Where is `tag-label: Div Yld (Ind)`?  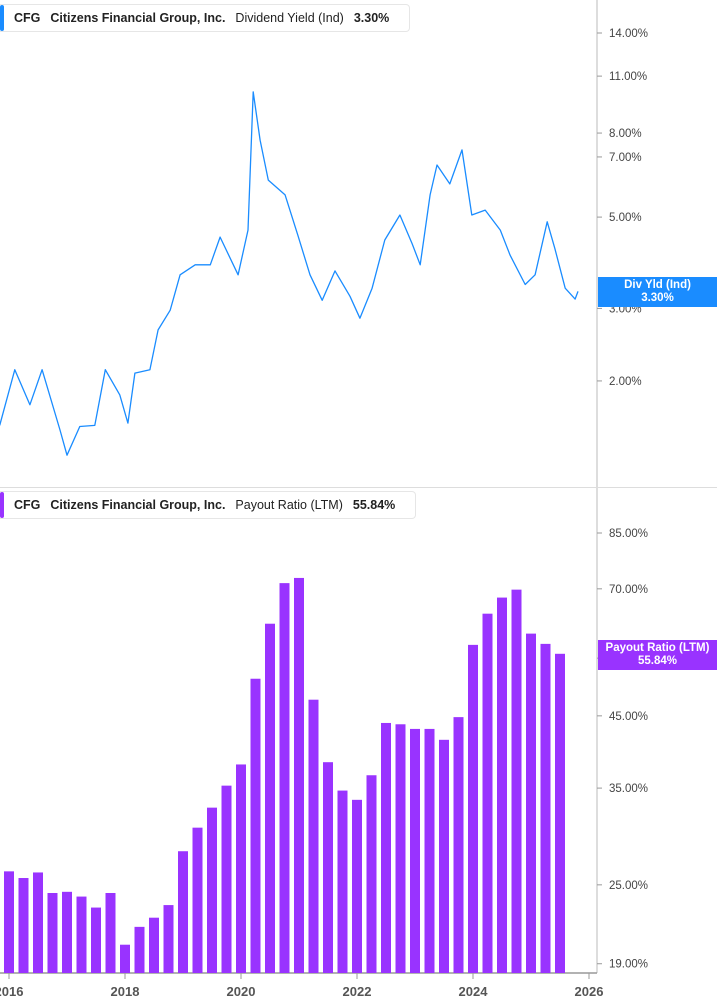
tag-label: Div Yld (Ind) is located at coordinates (657, 285).